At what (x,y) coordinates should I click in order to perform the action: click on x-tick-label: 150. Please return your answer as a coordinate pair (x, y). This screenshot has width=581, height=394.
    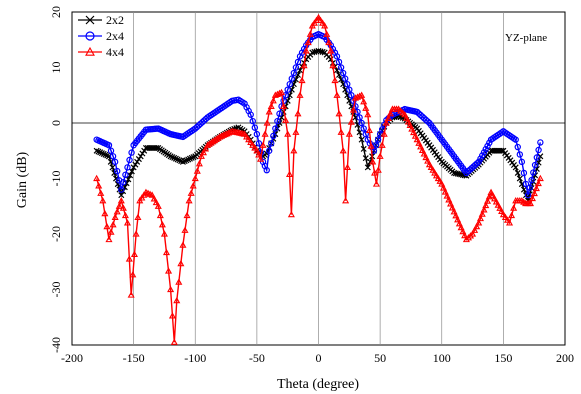
    Looking at the image, I should click on (503, 358).